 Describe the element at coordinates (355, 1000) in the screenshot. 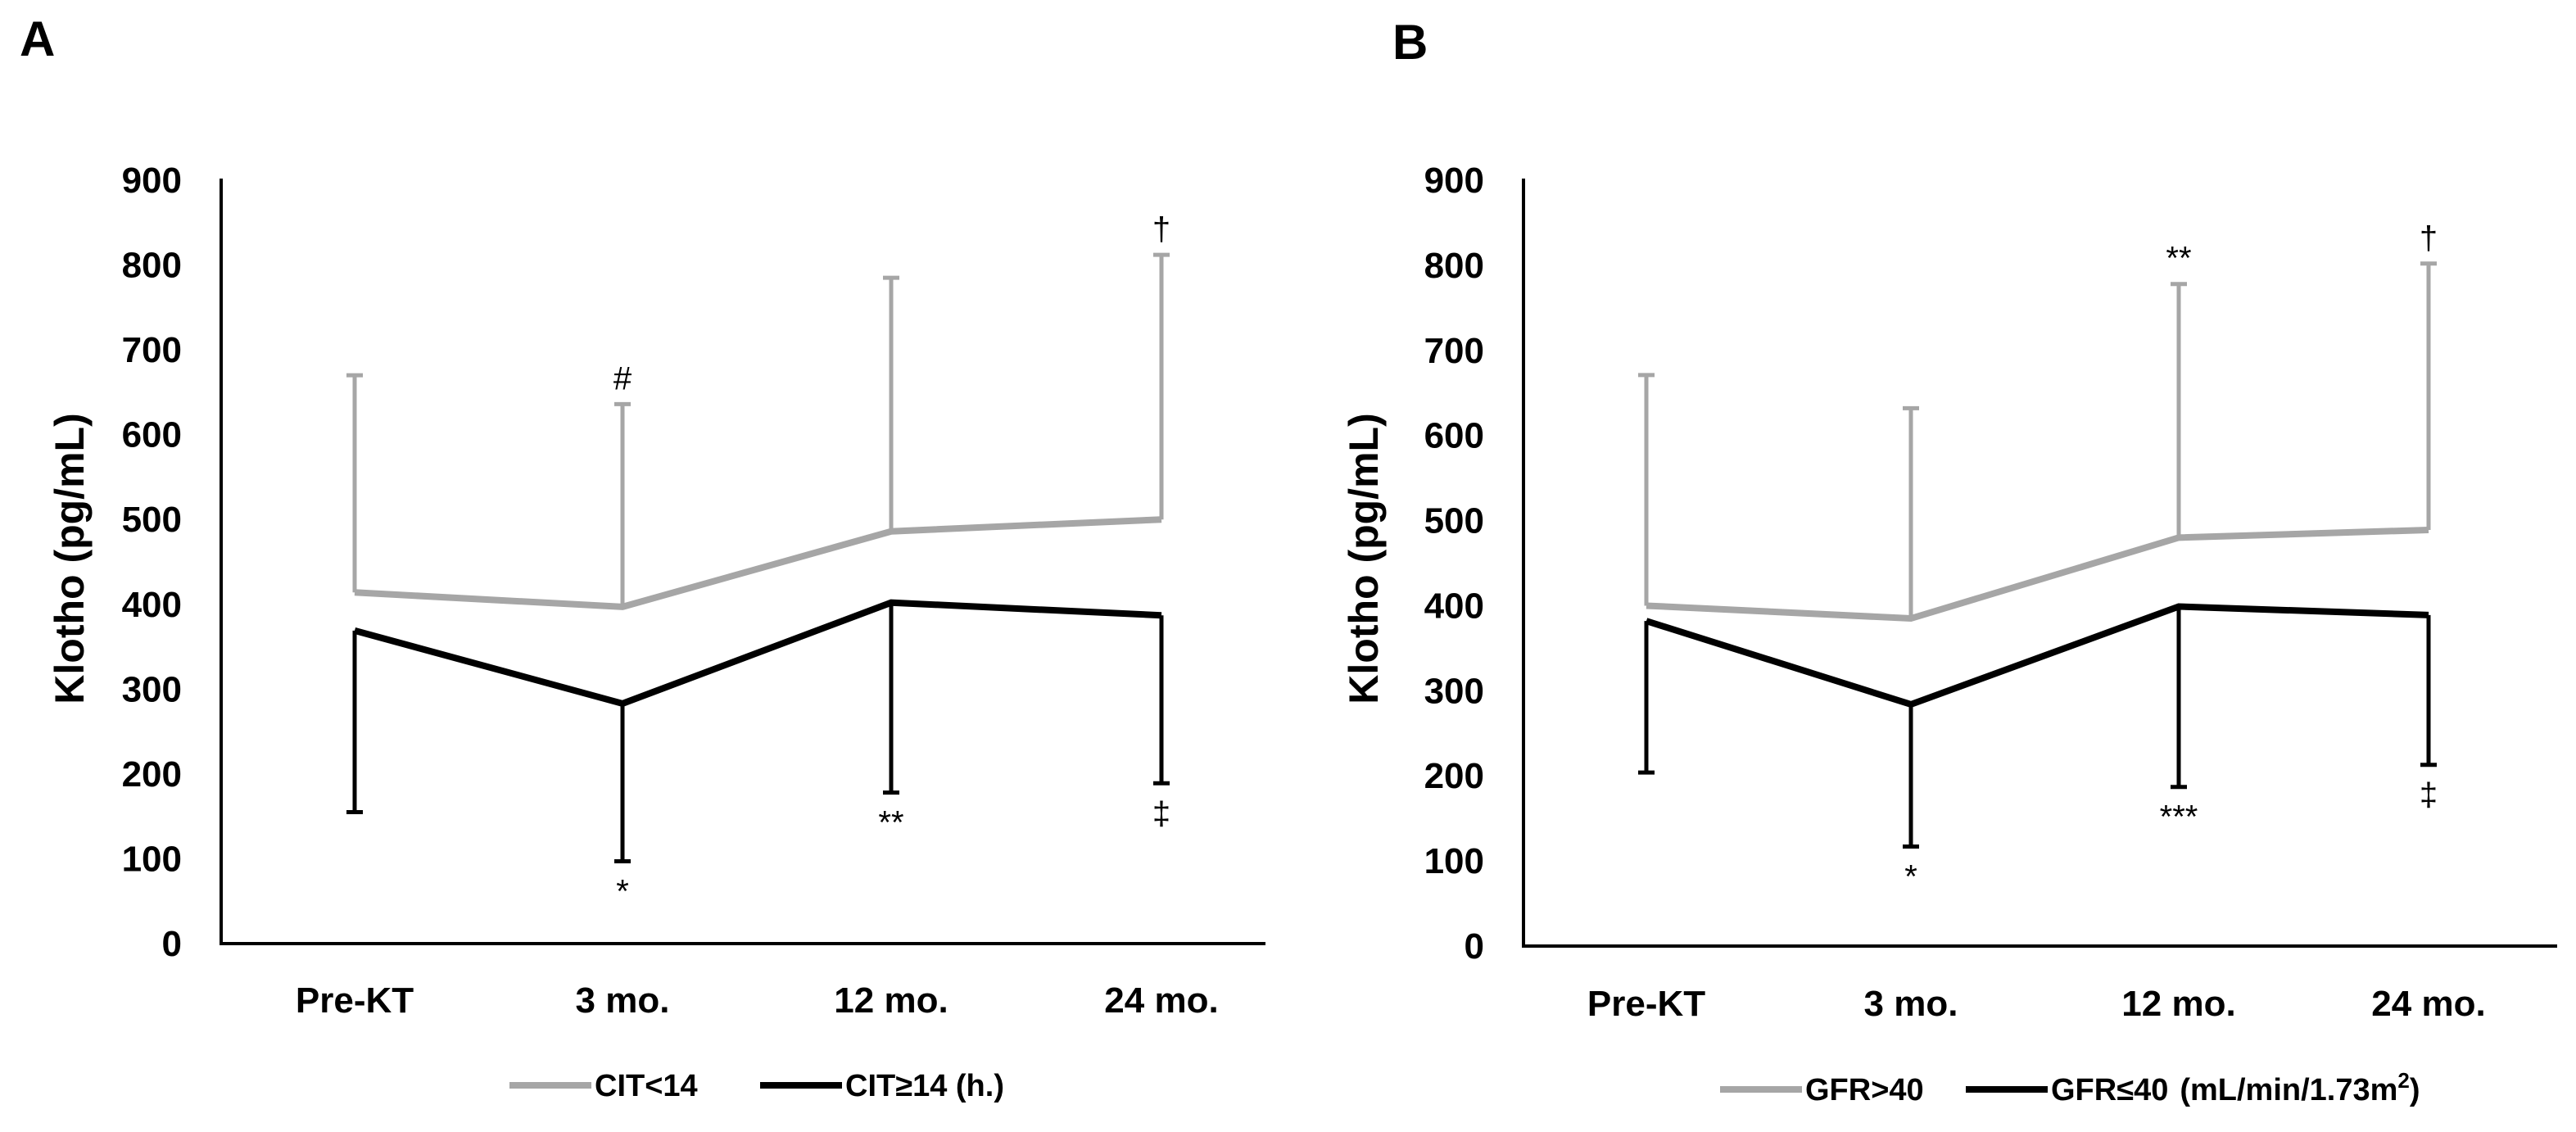

I see `panel-a-x-tick-pre-kt: Pre-KT` at that location.